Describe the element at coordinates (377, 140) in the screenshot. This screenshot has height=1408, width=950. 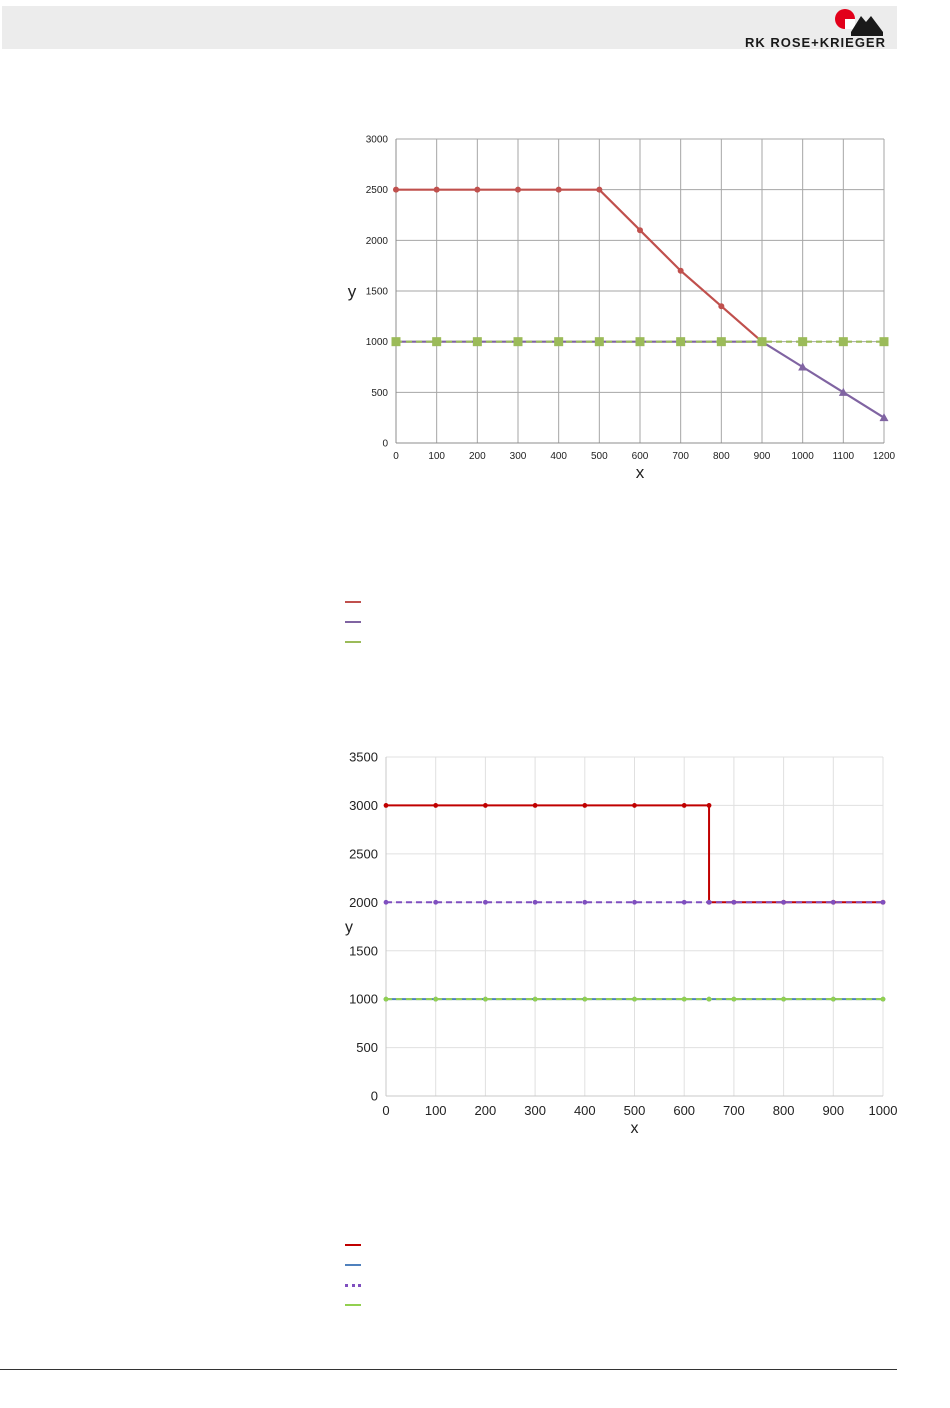
I see `y-tick-label: 3000` at that location.